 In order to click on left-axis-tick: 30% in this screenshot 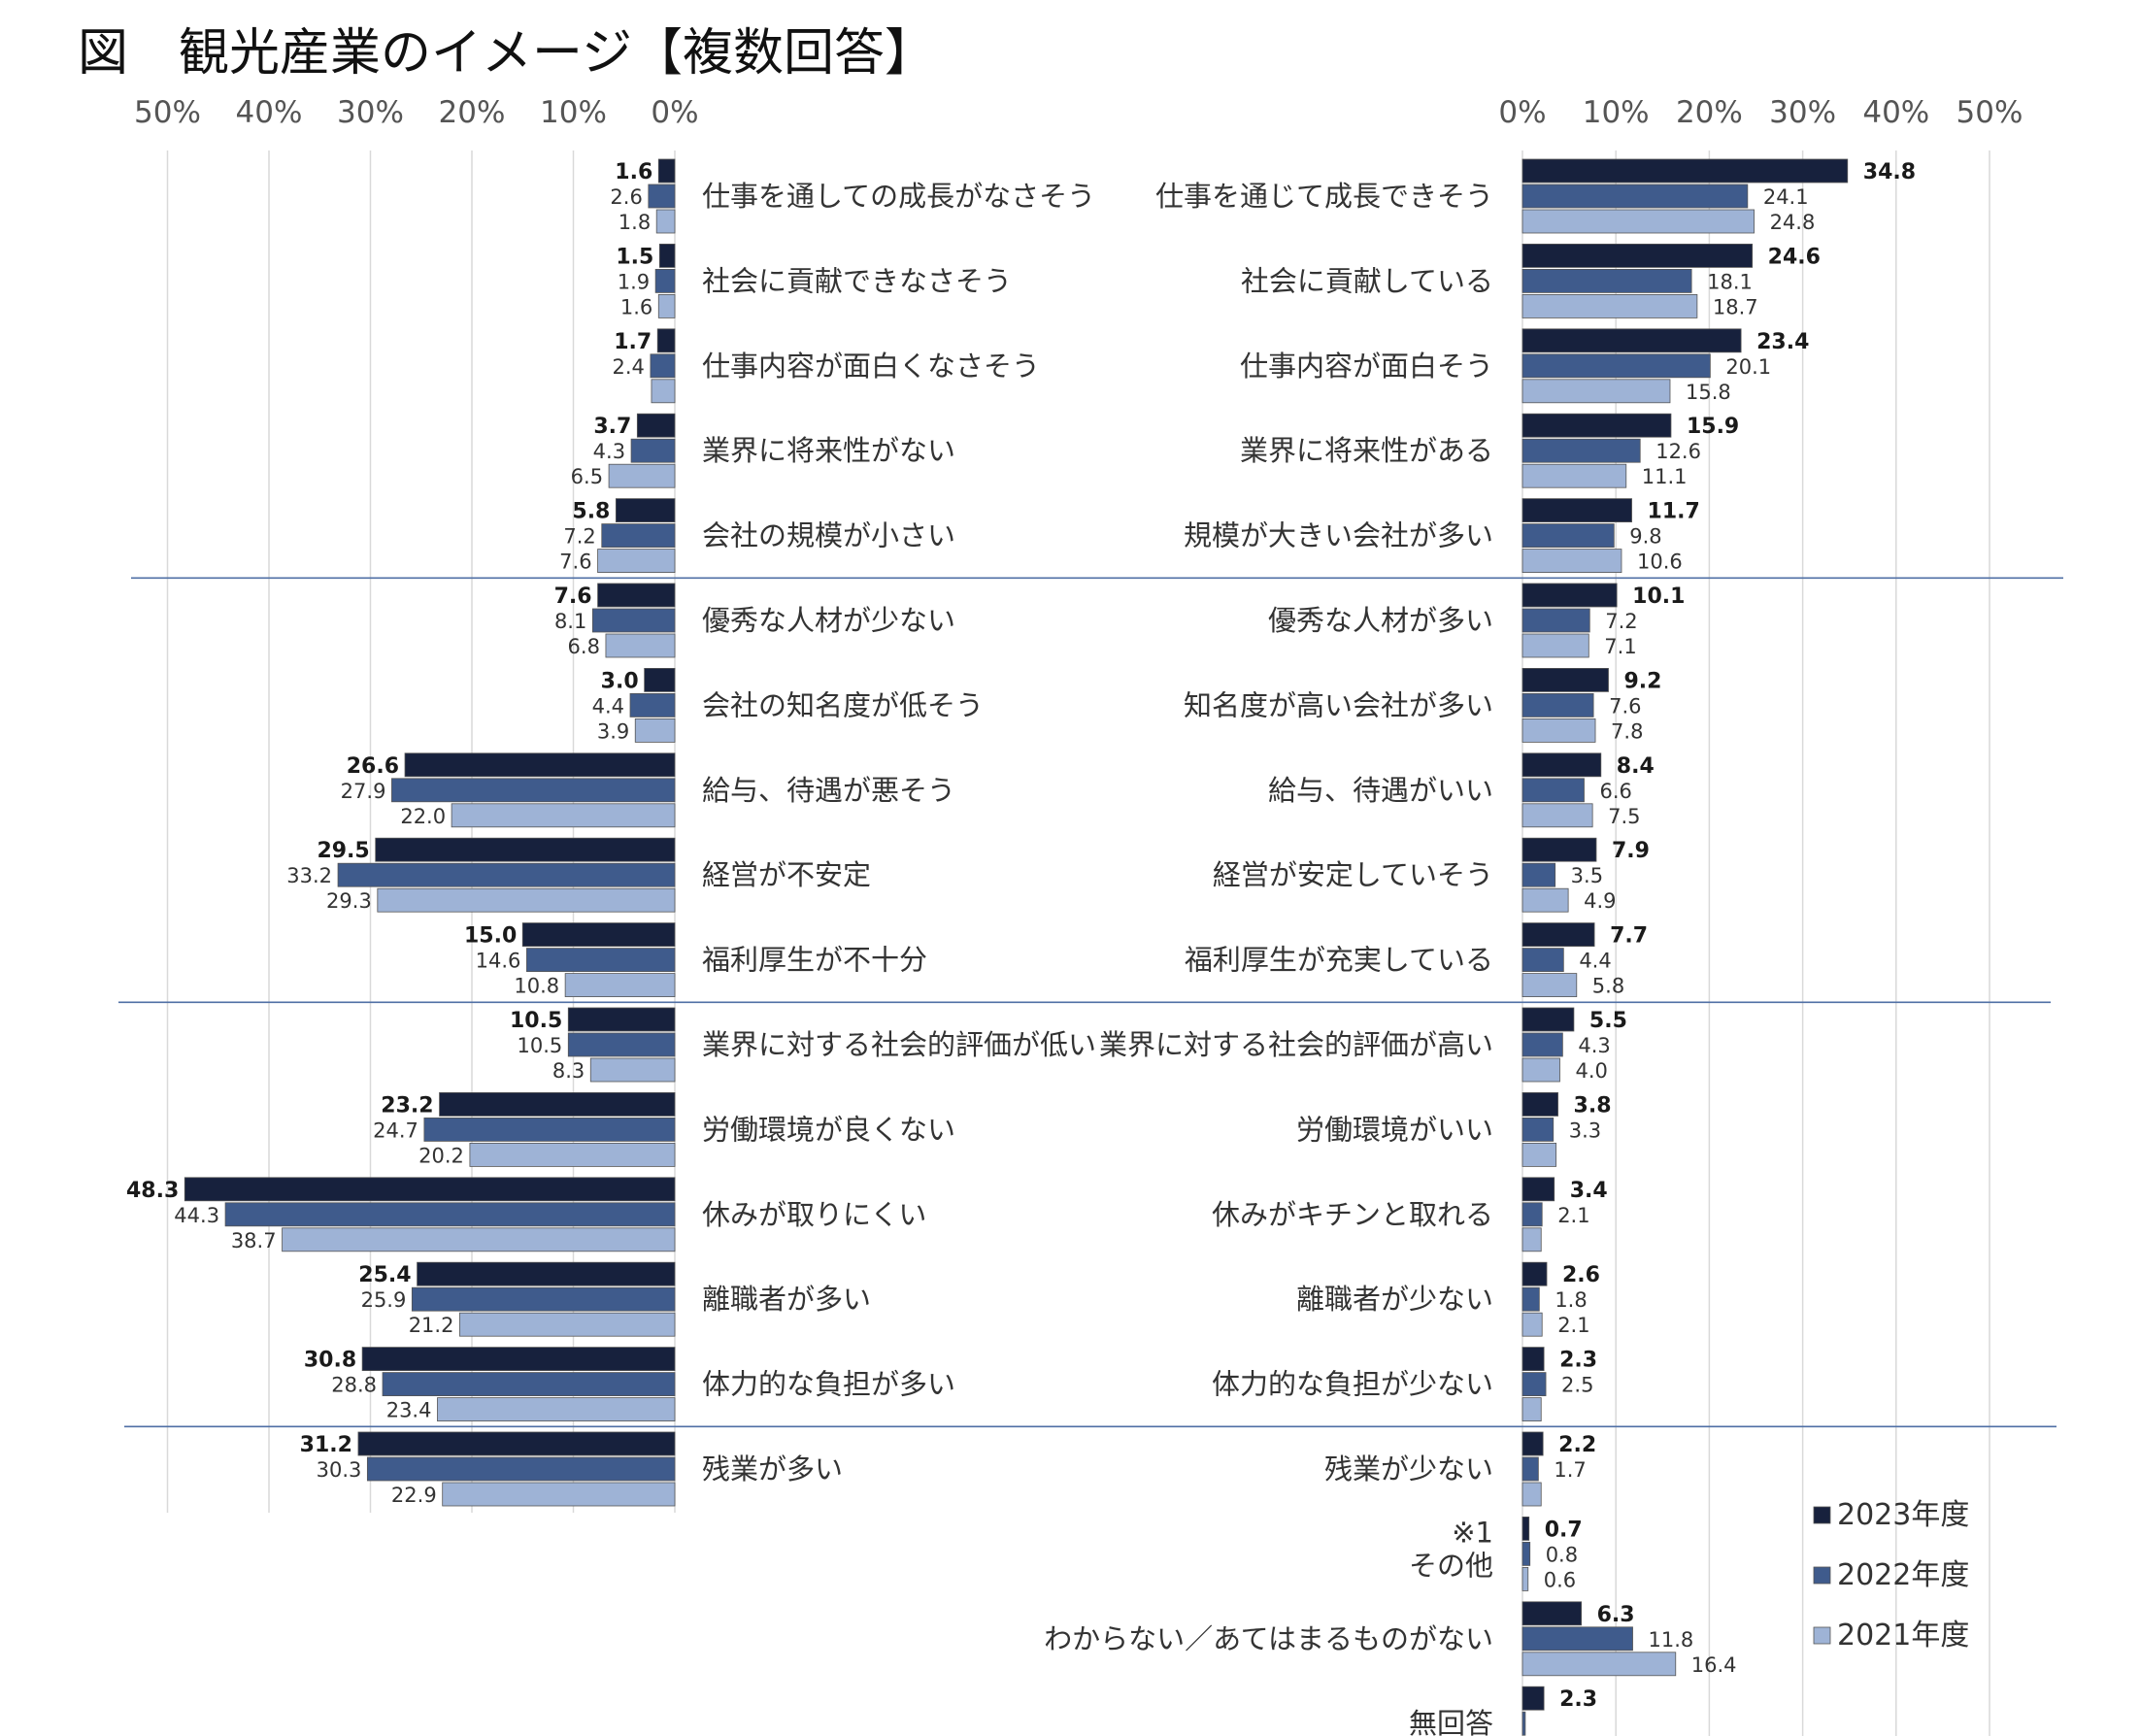, I will do `click(370, 113)`.